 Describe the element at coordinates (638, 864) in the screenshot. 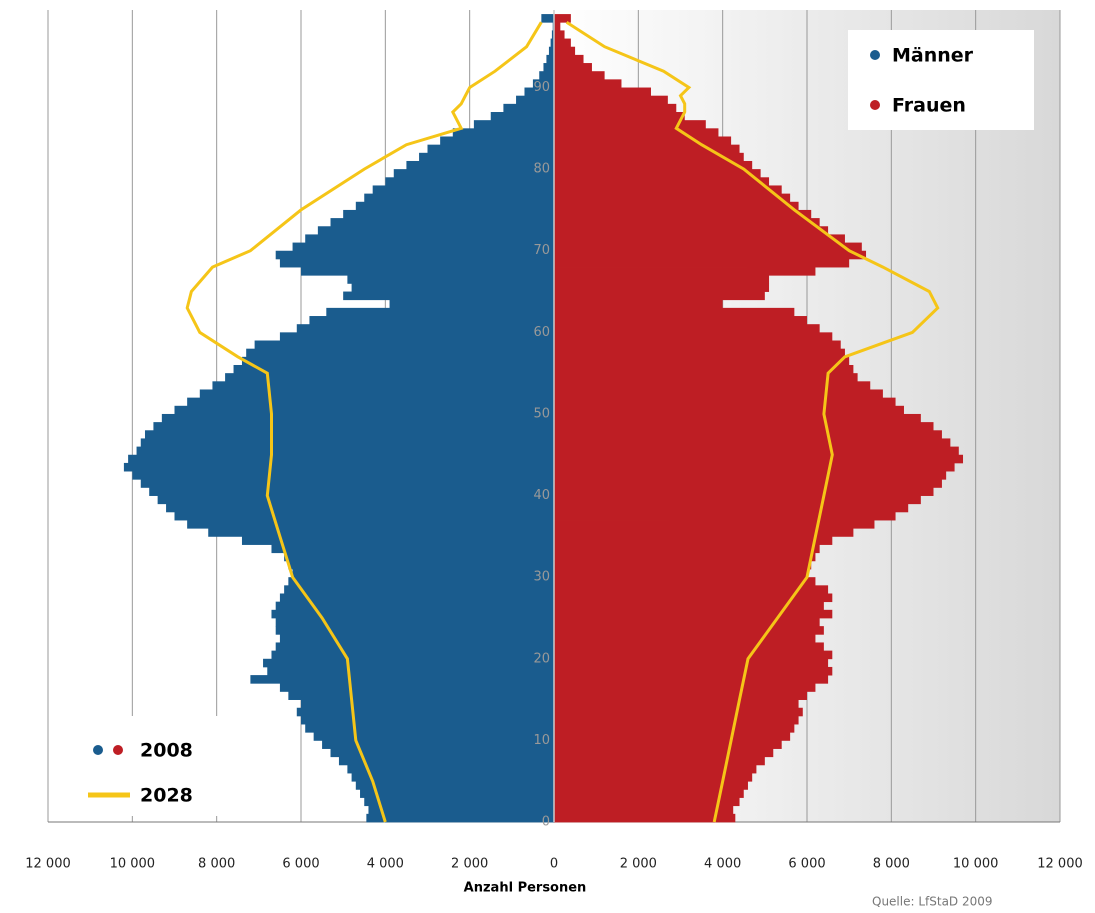

I see `x-tick-label: 2 000` at that location.